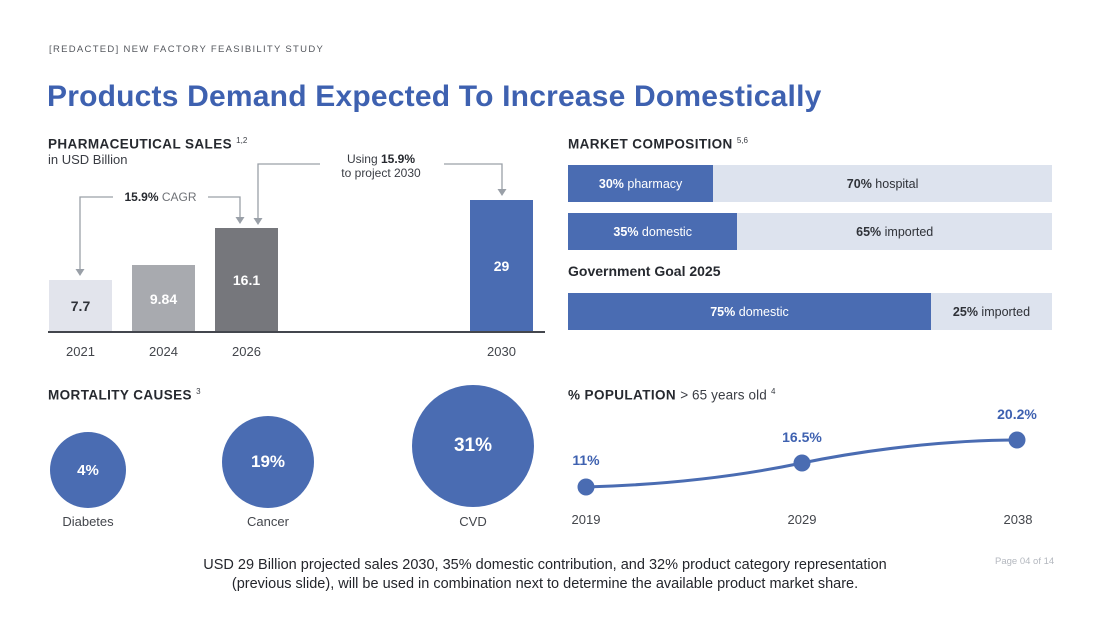 The width and height of the screenshot is (1100, 619). Describe the element at coordinates (268, 462) in the screenshot. I see `bubble-cancer: 19%` at that location.